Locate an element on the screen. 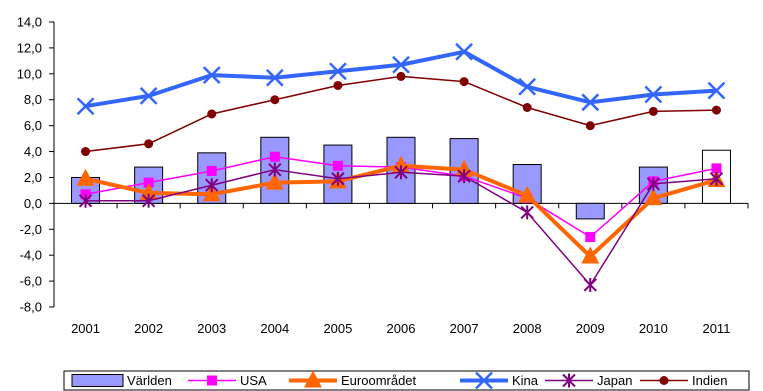  y-tick-label: -2,0 is located at coordinates (31, 229).